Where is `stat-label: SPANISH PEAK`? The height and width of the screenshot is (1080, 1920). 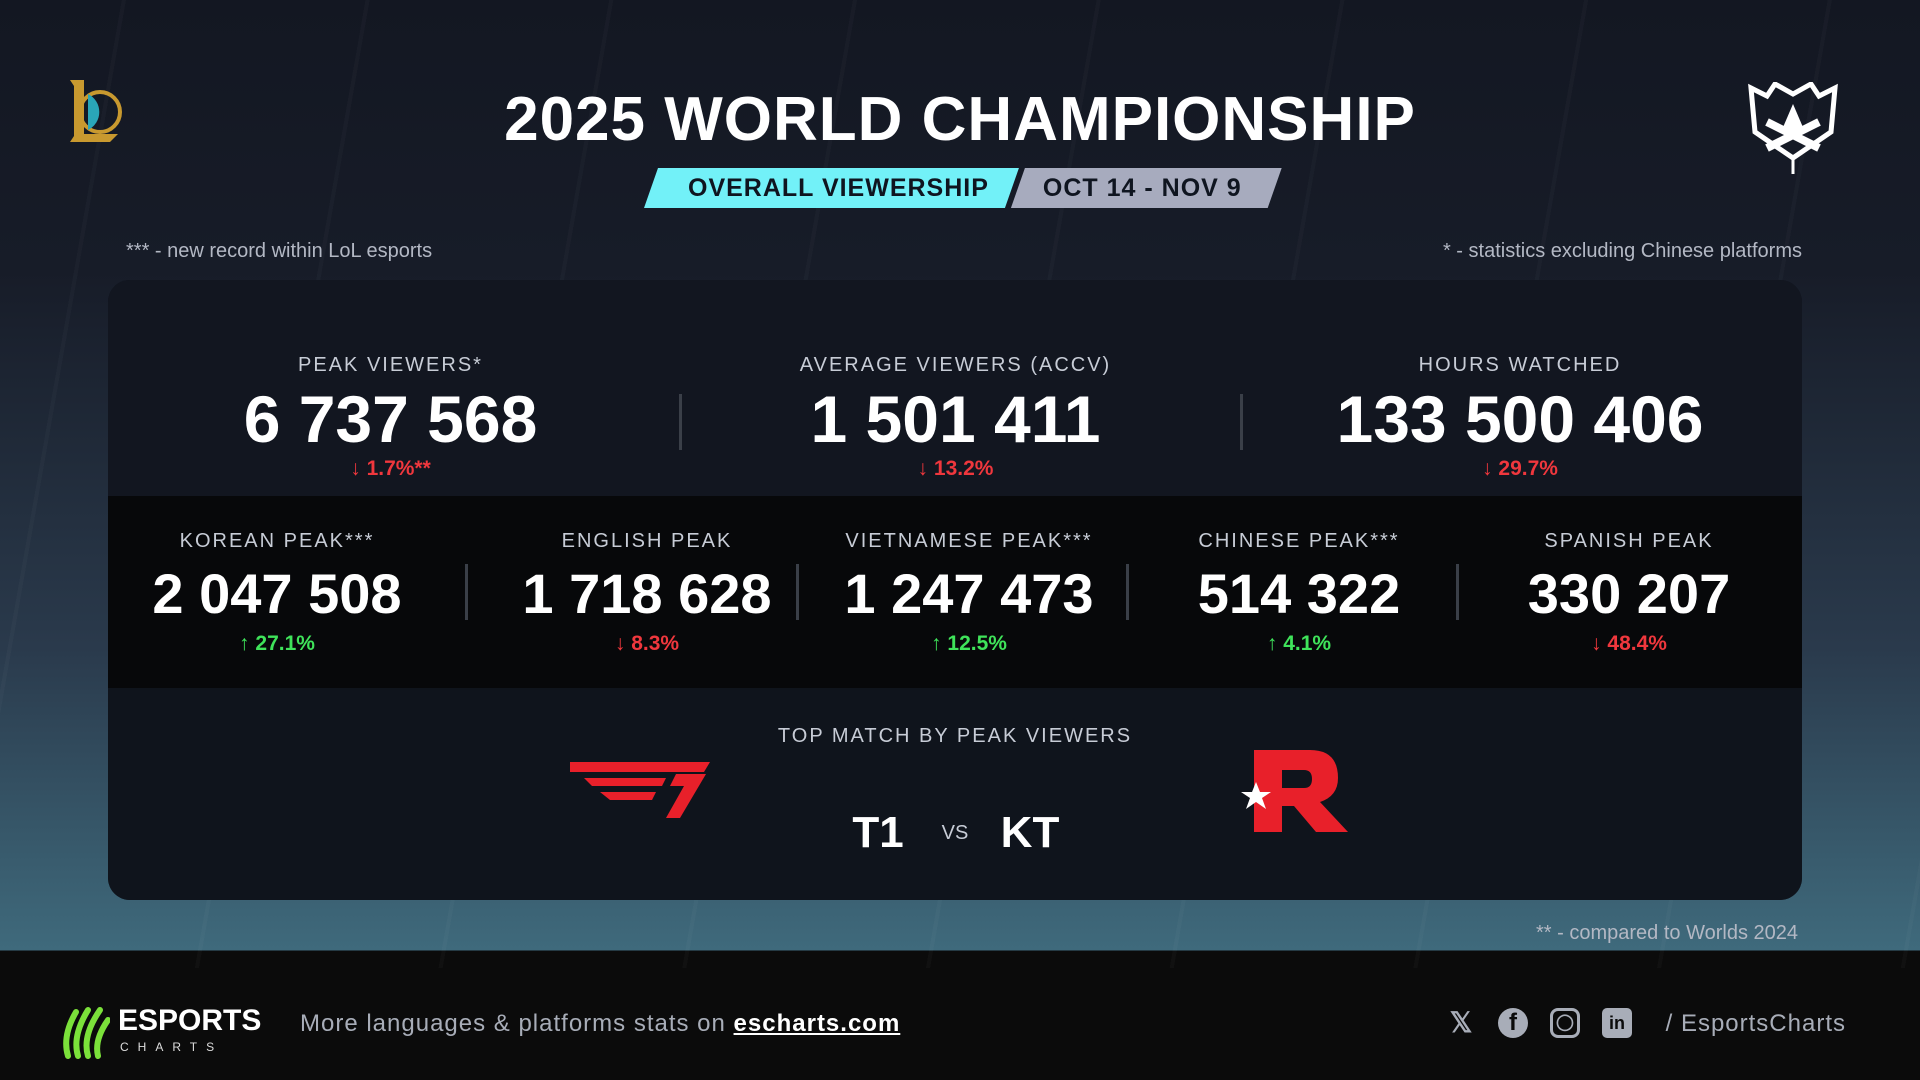
stat-label: SPANISH PEAK is located at coordinates (1629, 541).